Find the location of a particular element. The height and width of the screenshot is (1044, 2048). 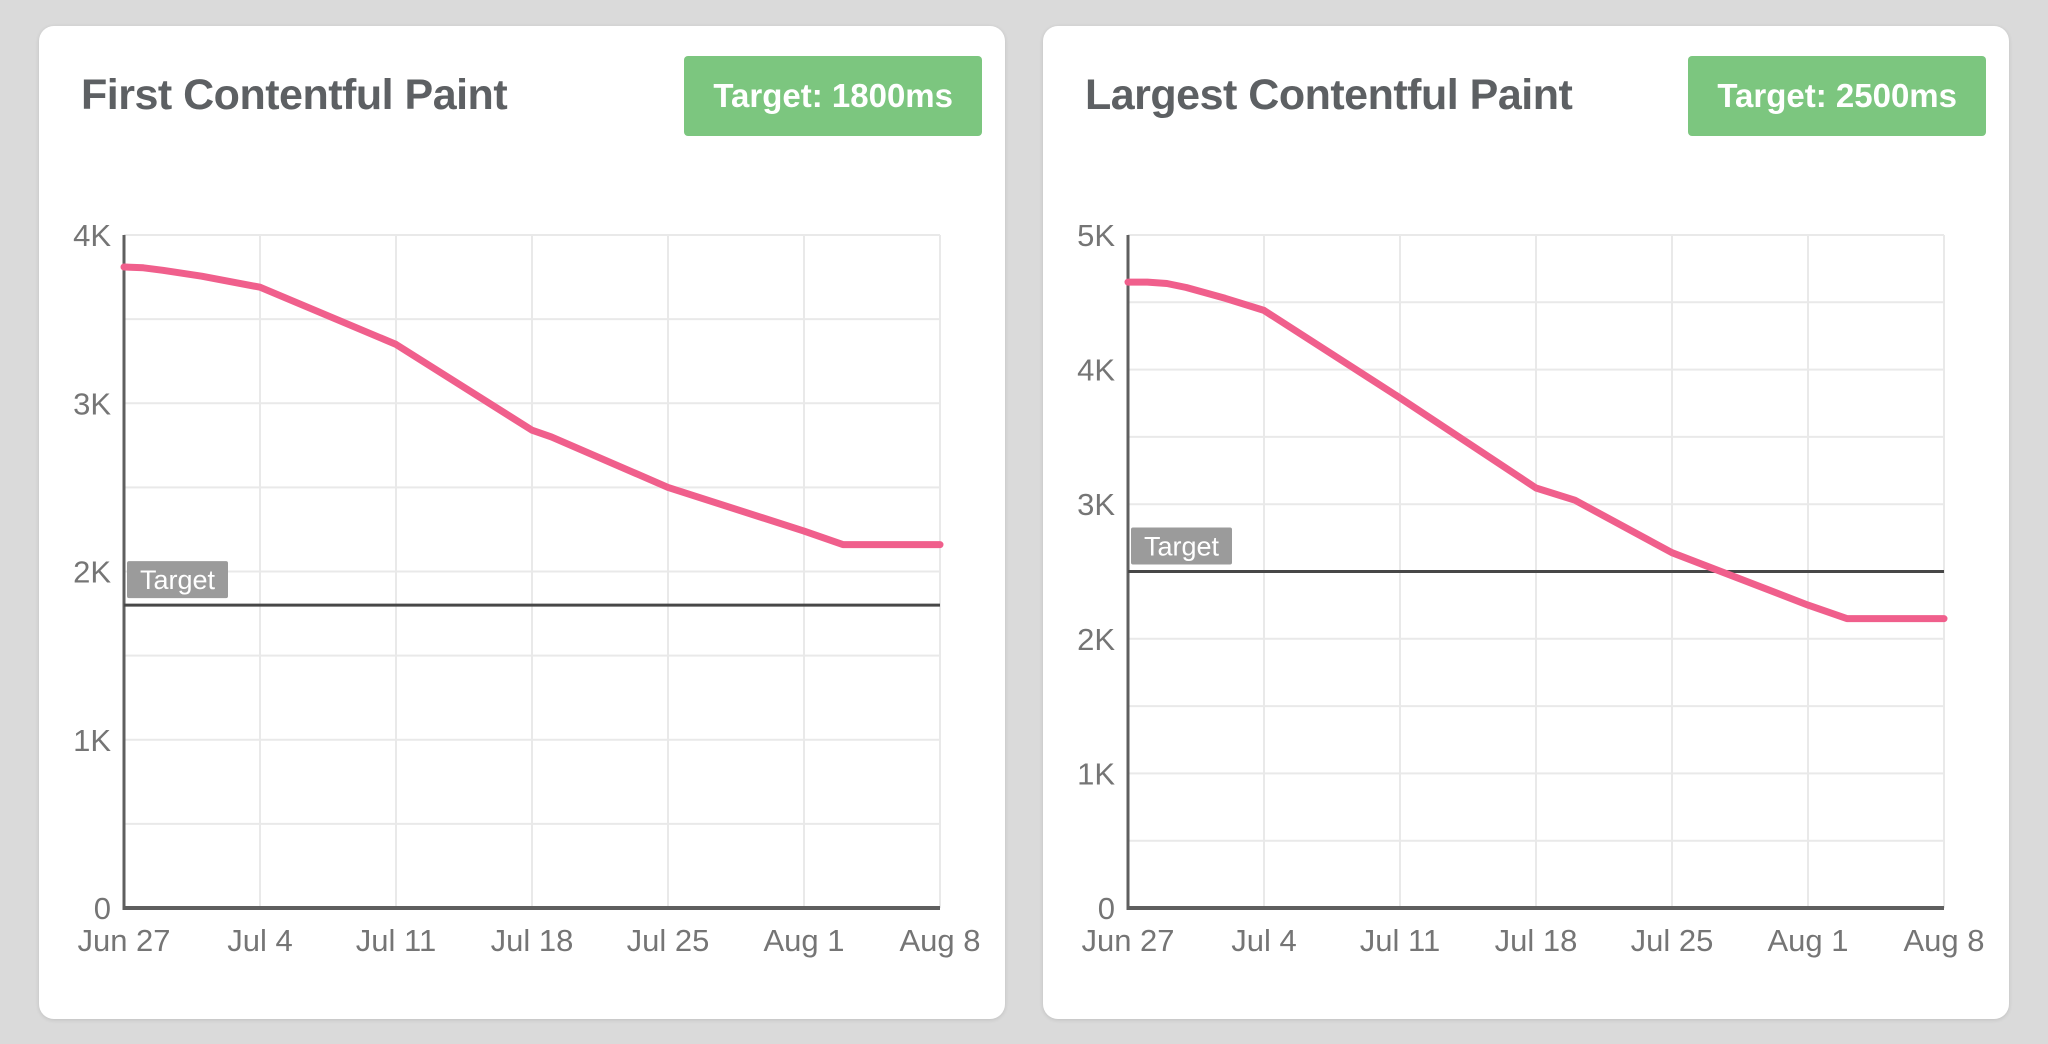

lcp-target-badge: Target: 2500ms is located at coordinates (1837, 96).